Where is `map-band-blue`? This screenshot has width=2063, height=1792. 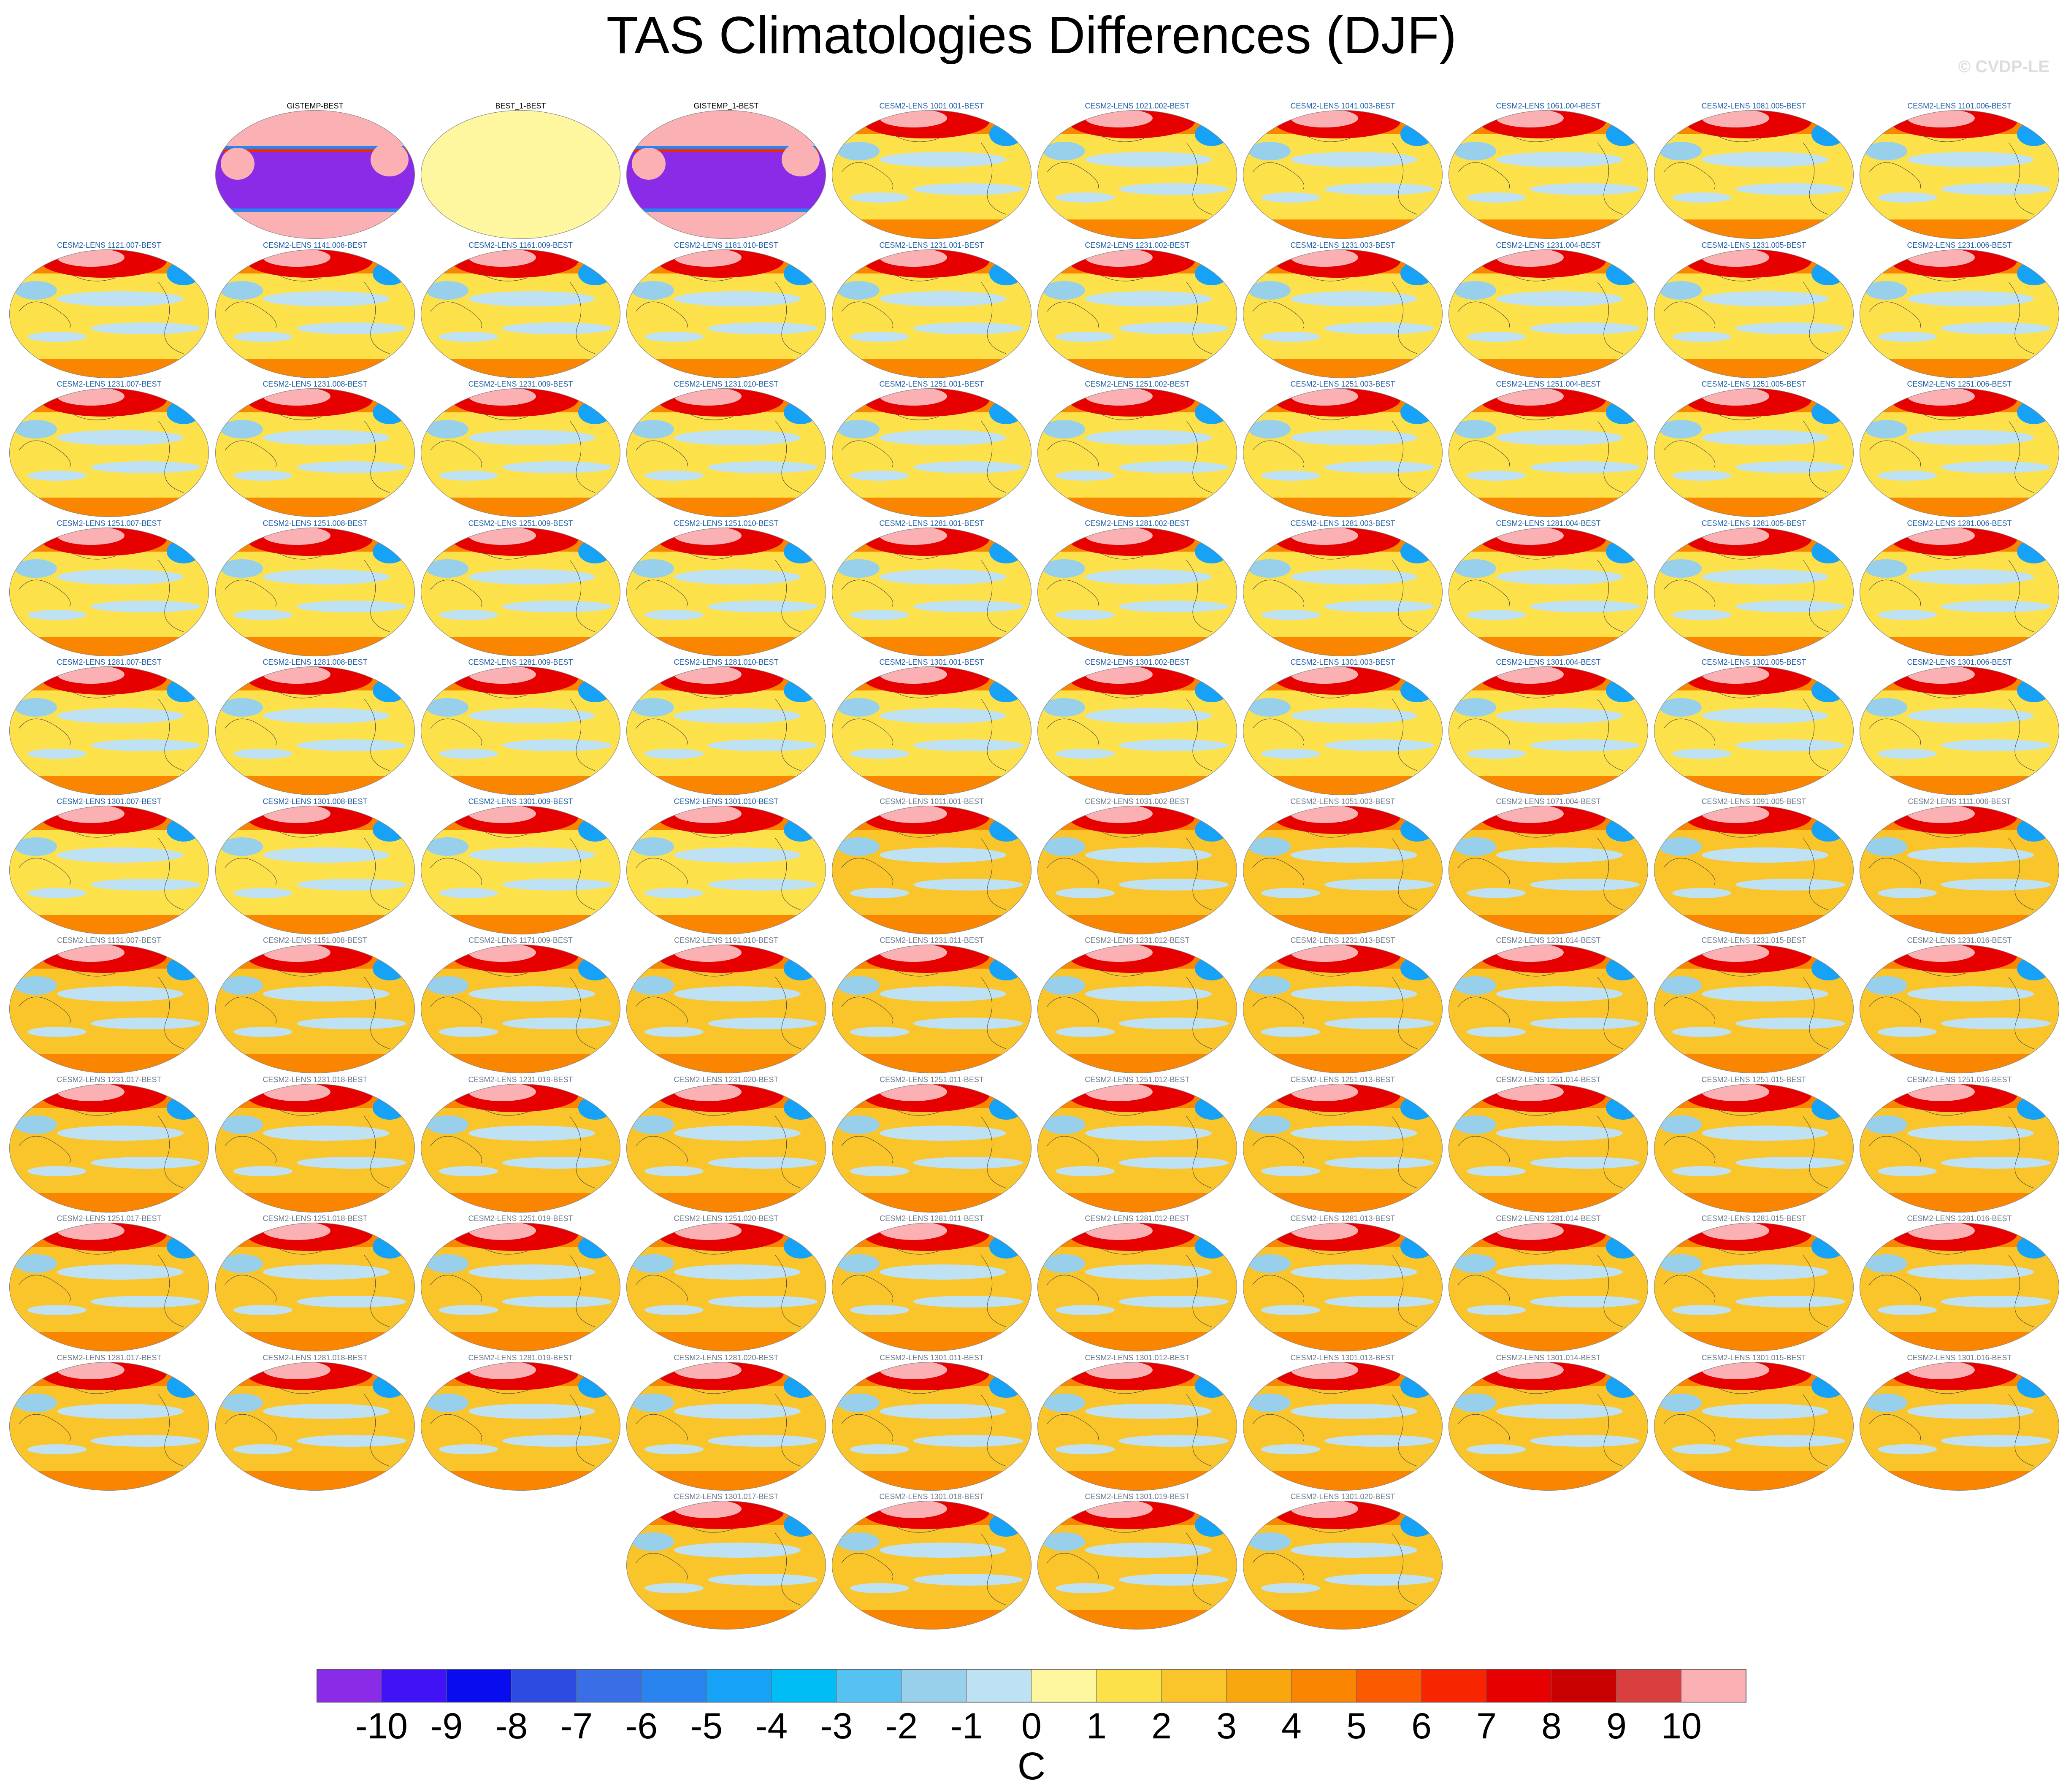
map-band-blue is located at coordinates (315, 148).